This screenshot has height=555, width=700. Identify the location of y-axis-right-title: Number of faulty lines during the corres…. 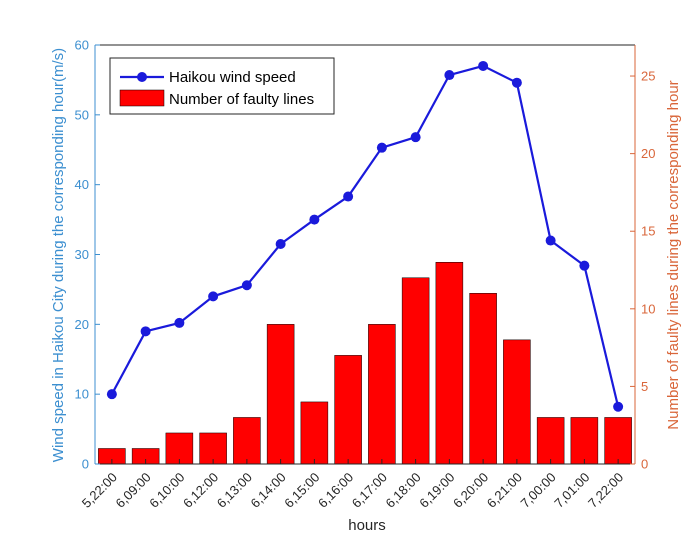
(673, 254).